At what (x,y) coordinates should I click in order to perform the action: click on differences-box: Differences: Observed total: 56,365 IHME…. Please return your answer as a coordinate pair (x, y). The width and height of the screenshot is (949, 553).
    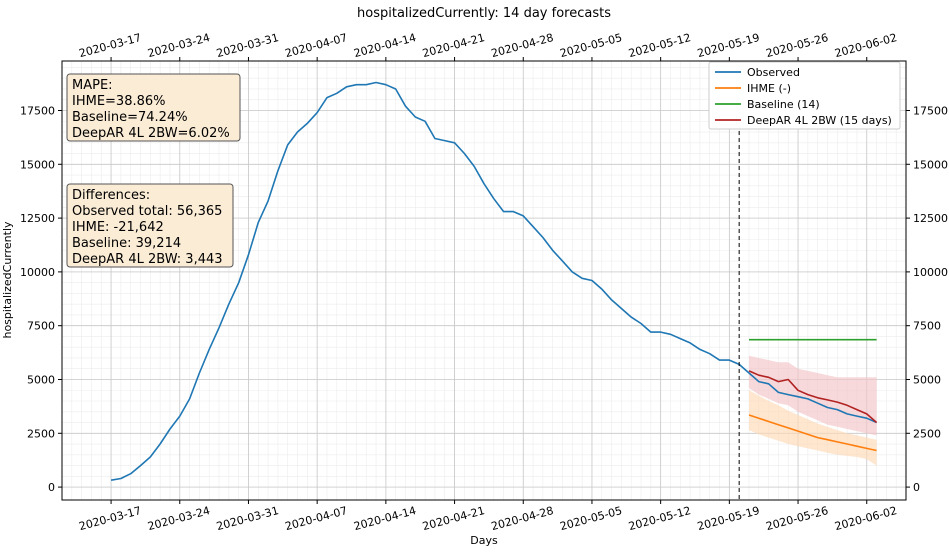
    Looking at the image, I should click on (150, 225).